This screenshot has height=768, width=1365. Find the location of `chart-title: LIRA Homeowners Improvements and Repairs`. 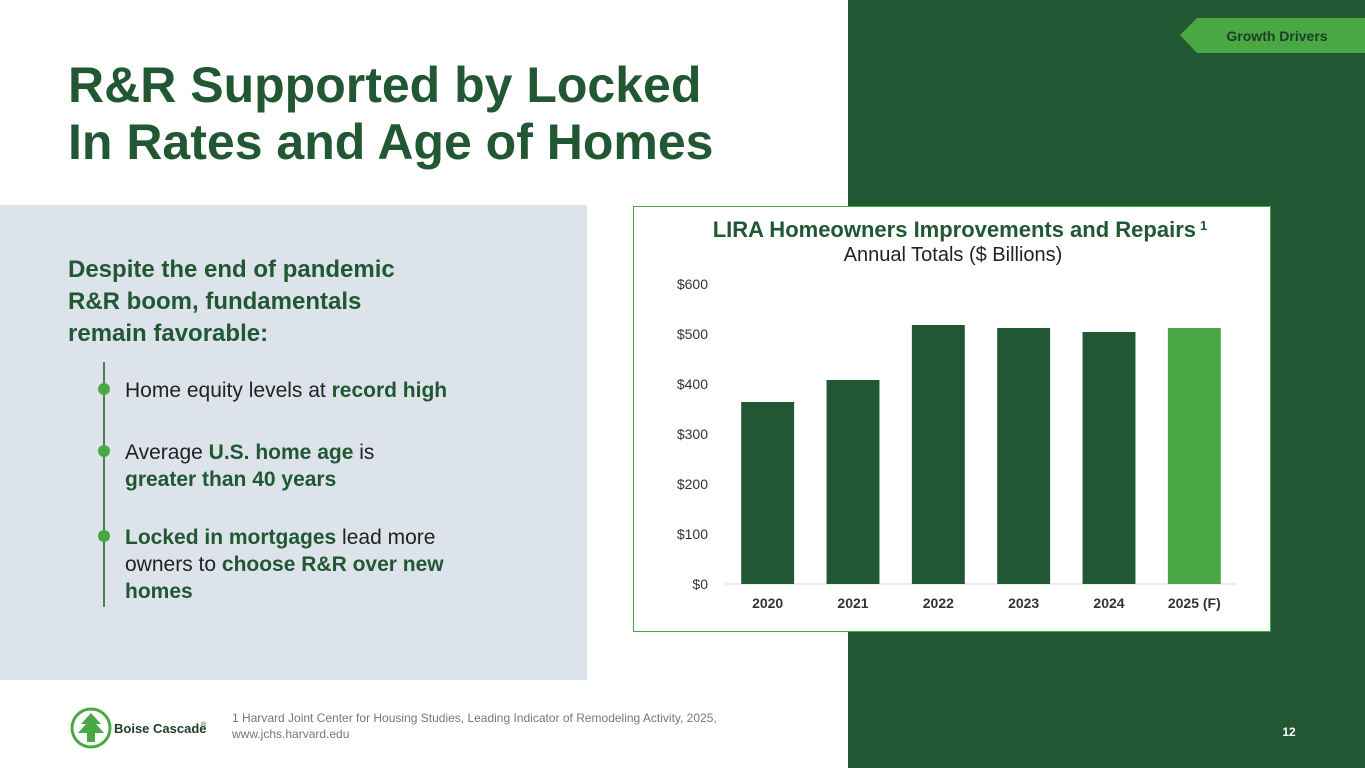

chart-title: LIRA Homeowners Improvements and Repairs is located at coordinates (954, 229).